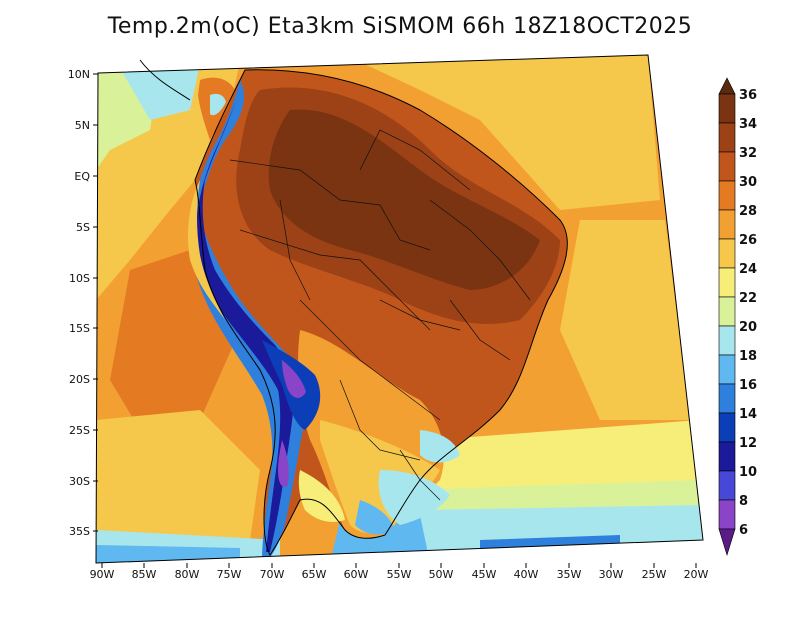  Describe the element at coordinates (737, 317) in the screenshot. I see `colorbar: 36 34 32 30 28 26 24 22 20 18 16 14 12 10 8 6` at that location.